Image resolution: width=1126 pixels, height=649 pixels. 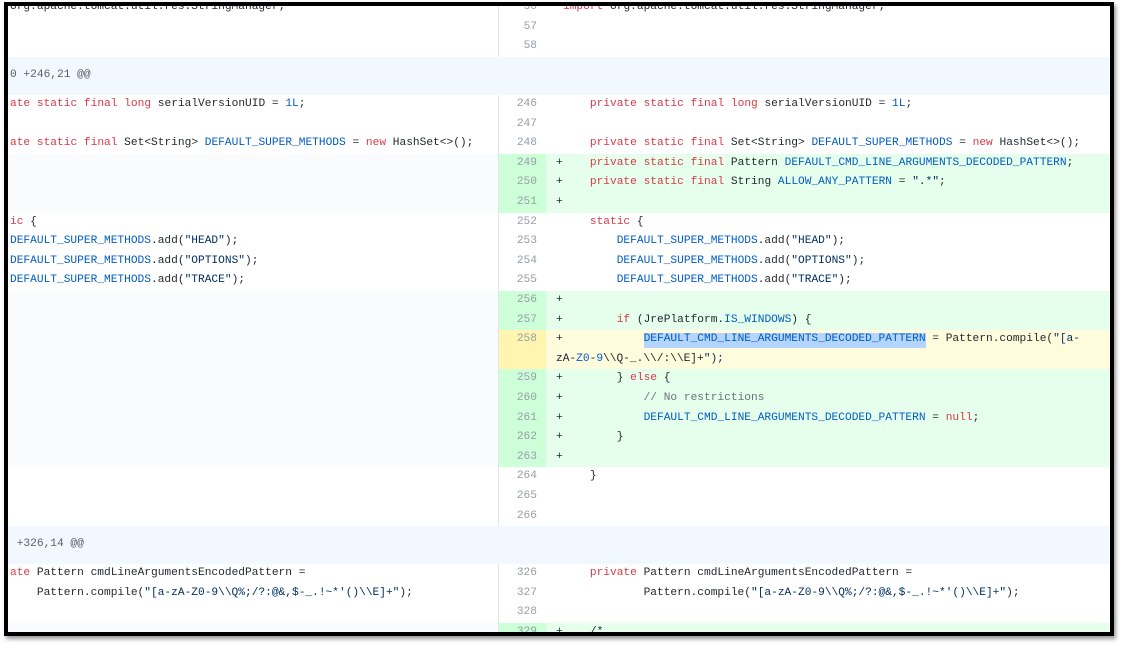 I want to click on line-number: 253, so click(x=526, y=241).